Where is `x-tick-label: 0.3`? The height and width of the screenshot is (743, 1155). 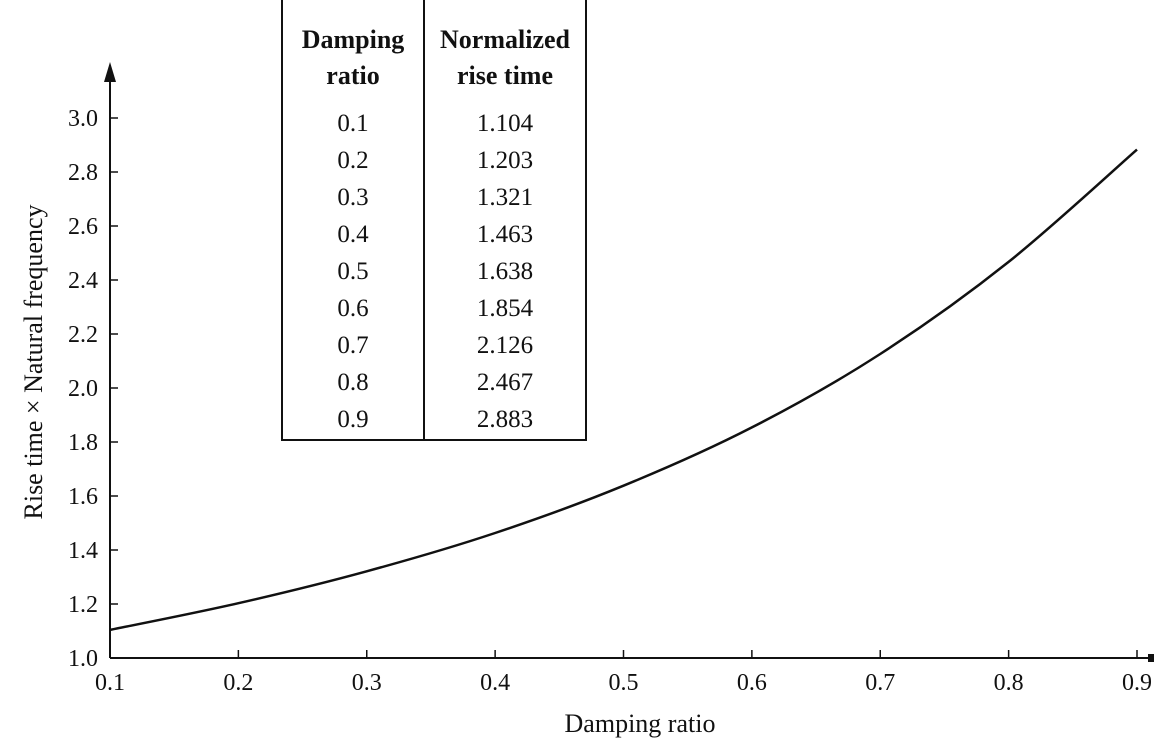 x-tick-label: 0.3 is located at coordinates (367, 683).